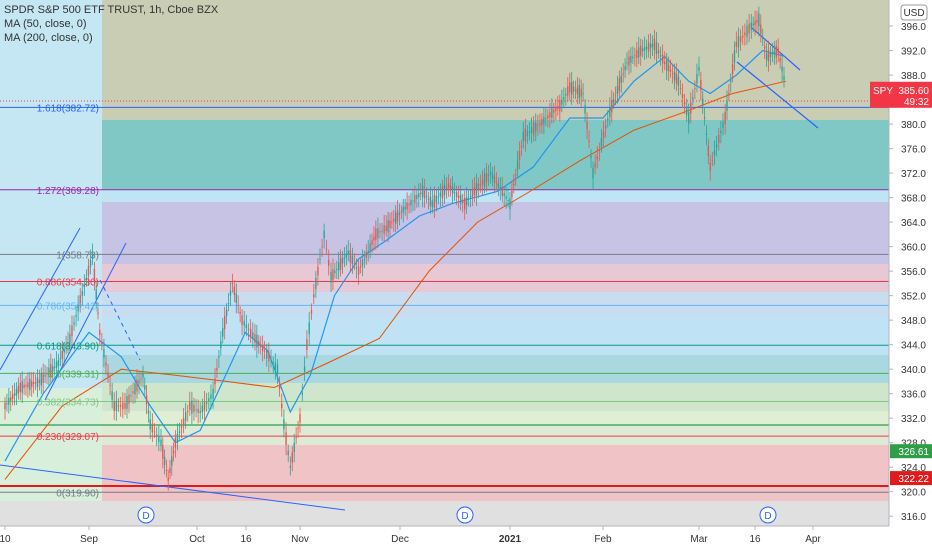  Describe the element at coordinates (911, 478) in the screenshot. I see `axis-marker-badge` at that location.